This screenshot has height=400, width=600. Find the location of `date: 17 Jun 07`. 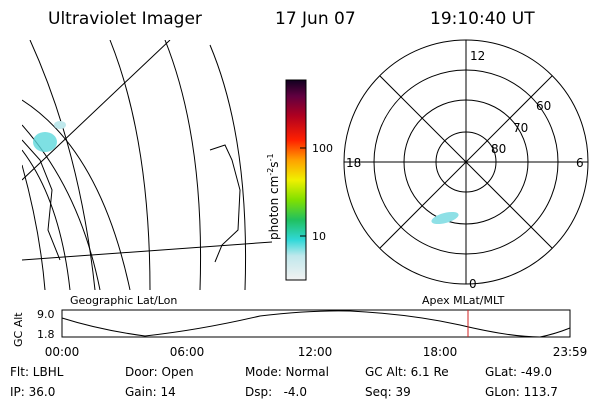

date: 17 Jun 07 is located at coordinates (315, 19).